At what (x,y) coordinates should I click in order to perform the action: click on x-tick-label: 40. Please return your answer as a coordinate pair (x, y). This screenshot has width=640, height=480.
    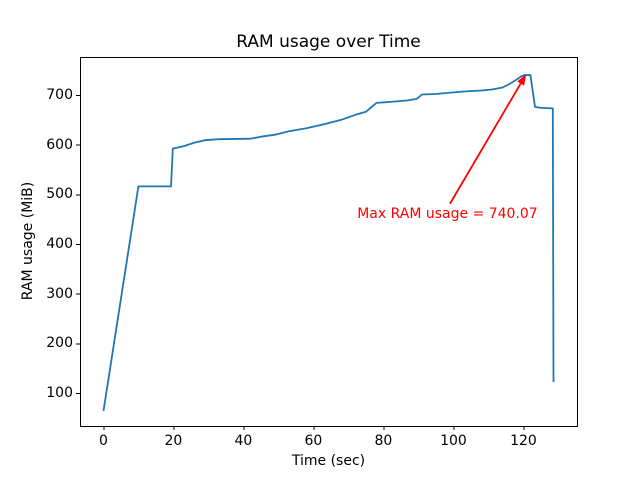
    Looking at the image, I should click on (243, 441).